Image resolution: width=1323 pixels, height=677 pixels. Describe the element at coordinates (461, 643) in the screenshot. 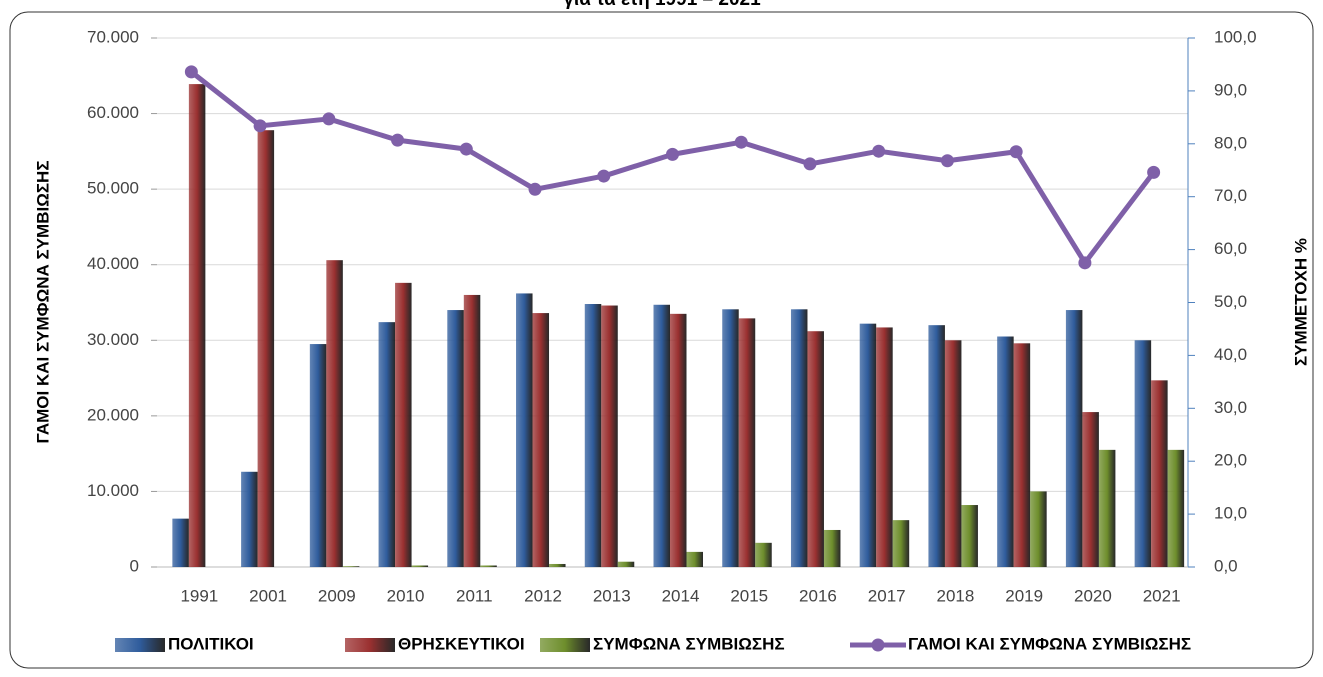

I see `legend-label: ΘΡΗΣΚΕΥΤΙΚΟΙ` at that location.